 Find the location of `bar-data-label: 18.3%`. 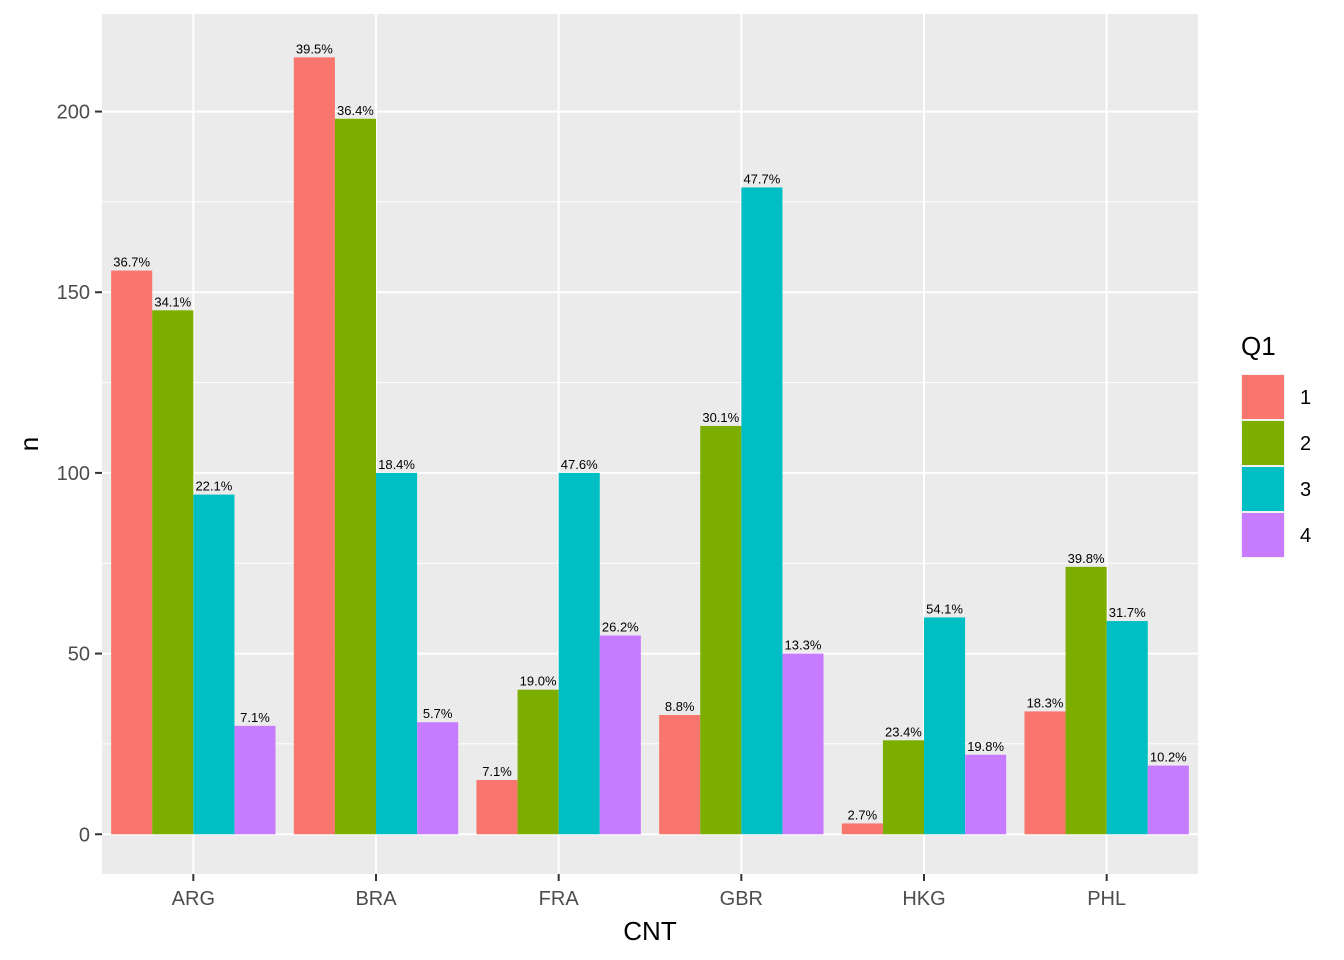

bar-data-label: 18.3% is located at coordinates (1045, 702).